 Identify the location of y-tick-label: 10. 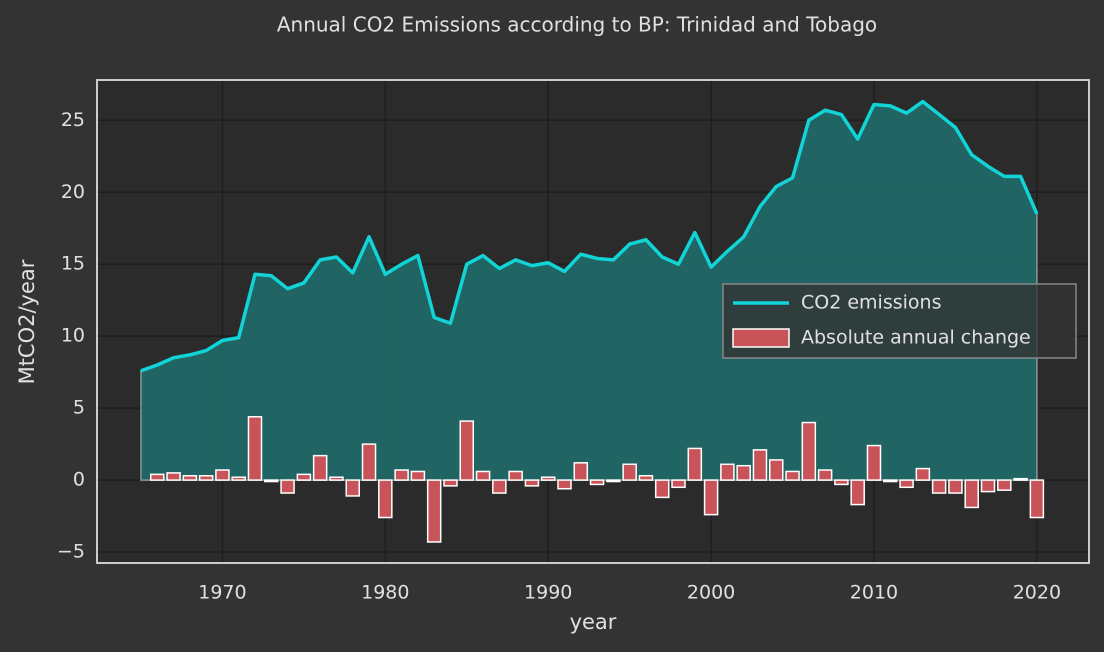
(73, 336).